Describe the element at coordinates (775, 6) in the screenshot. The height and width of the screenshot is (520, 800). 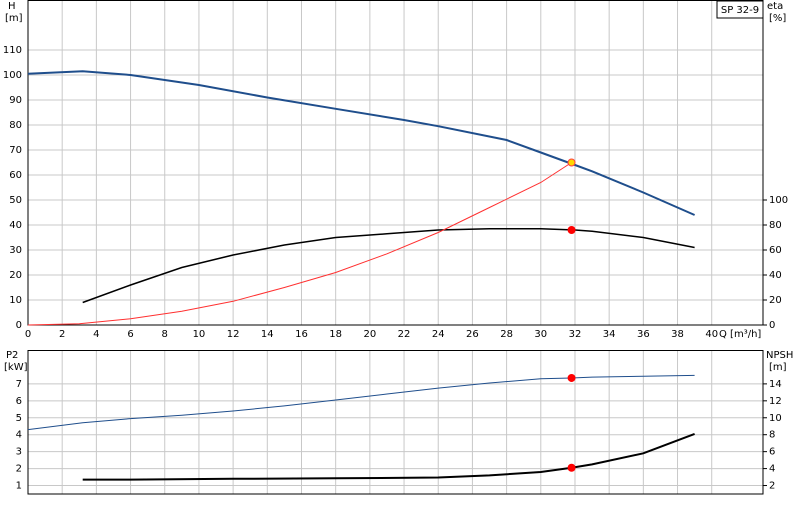
I see `y2-axis-label: eta` at that location.